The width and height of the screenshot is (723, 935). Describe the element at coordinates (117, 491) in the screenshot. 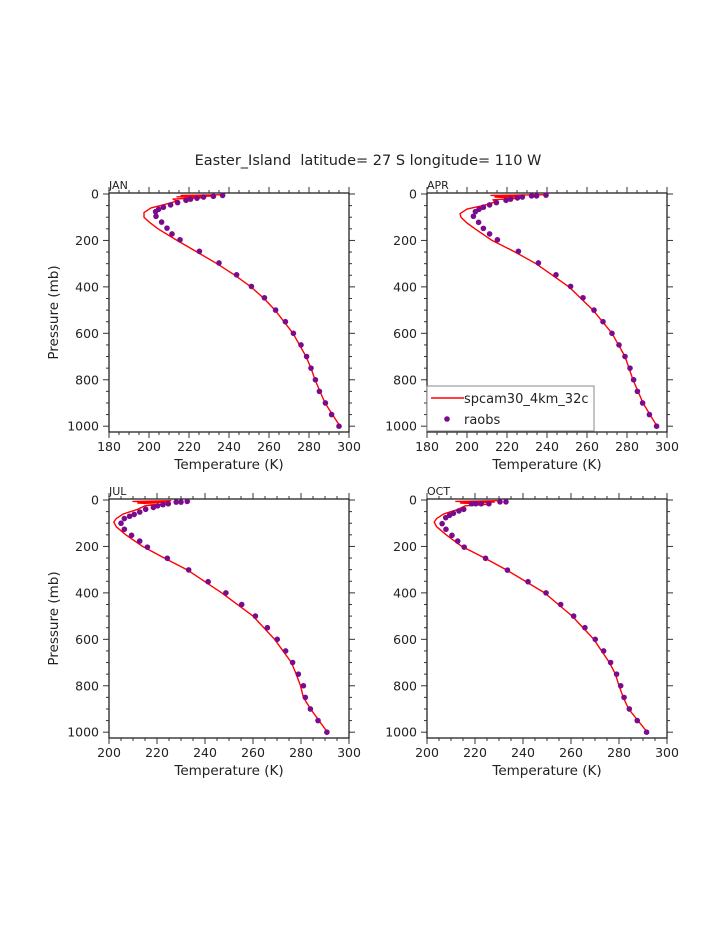

I see `panel-label: JUL` at that location.